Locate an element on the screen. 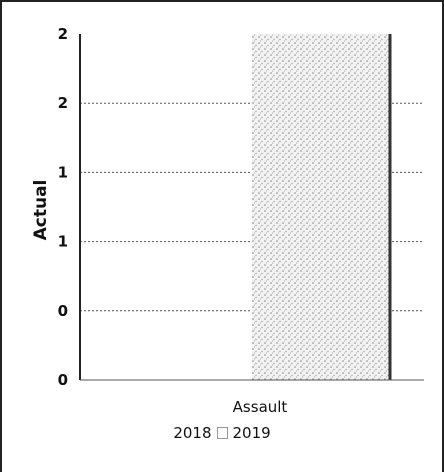 This screenshot has width=444, height=474. legend: 2018 2019 is located at coordinates (222, 433).